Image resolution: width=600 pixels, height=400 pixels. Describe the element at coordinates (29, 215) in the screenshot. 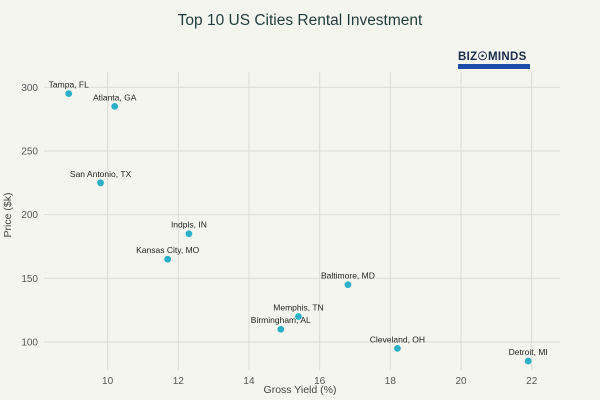

I see `y-tick-label: 200` at that location.